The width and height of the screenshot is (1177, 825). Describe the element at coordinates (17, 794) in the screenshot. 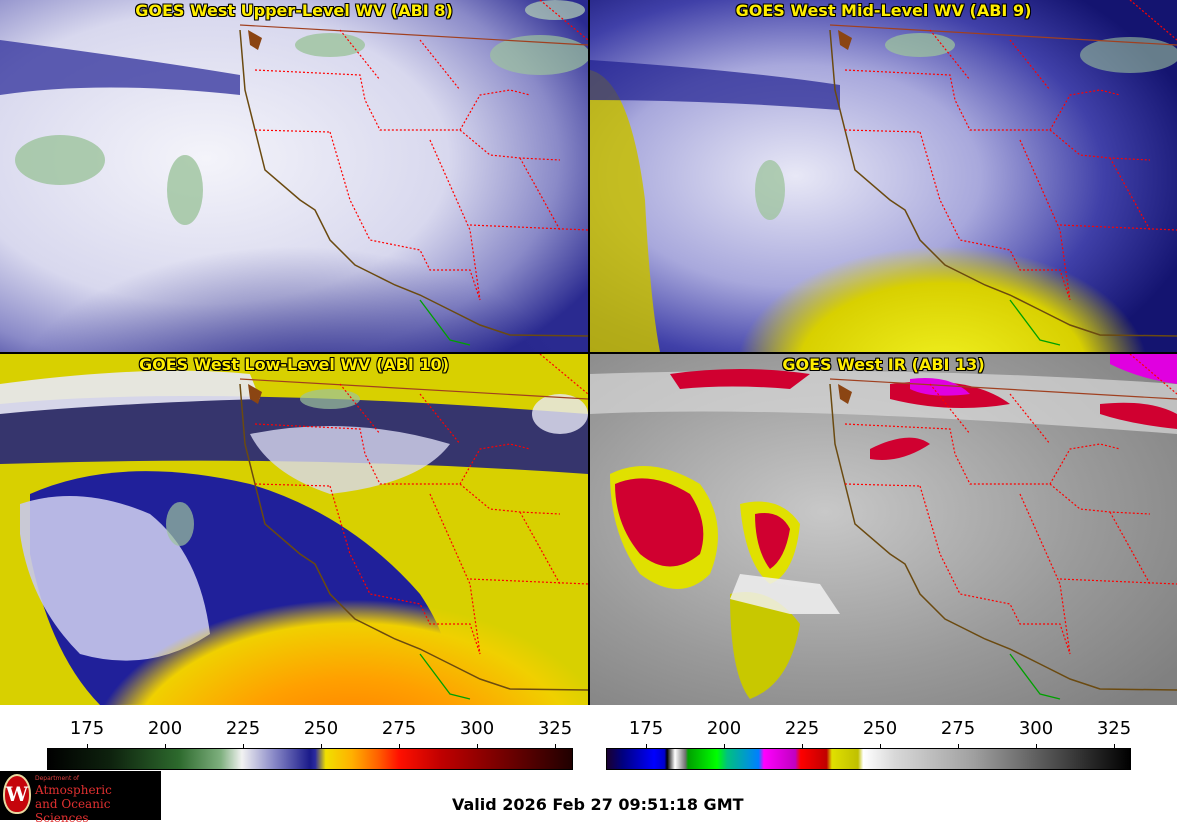

I see `uw-seal-icon: W` at that location.